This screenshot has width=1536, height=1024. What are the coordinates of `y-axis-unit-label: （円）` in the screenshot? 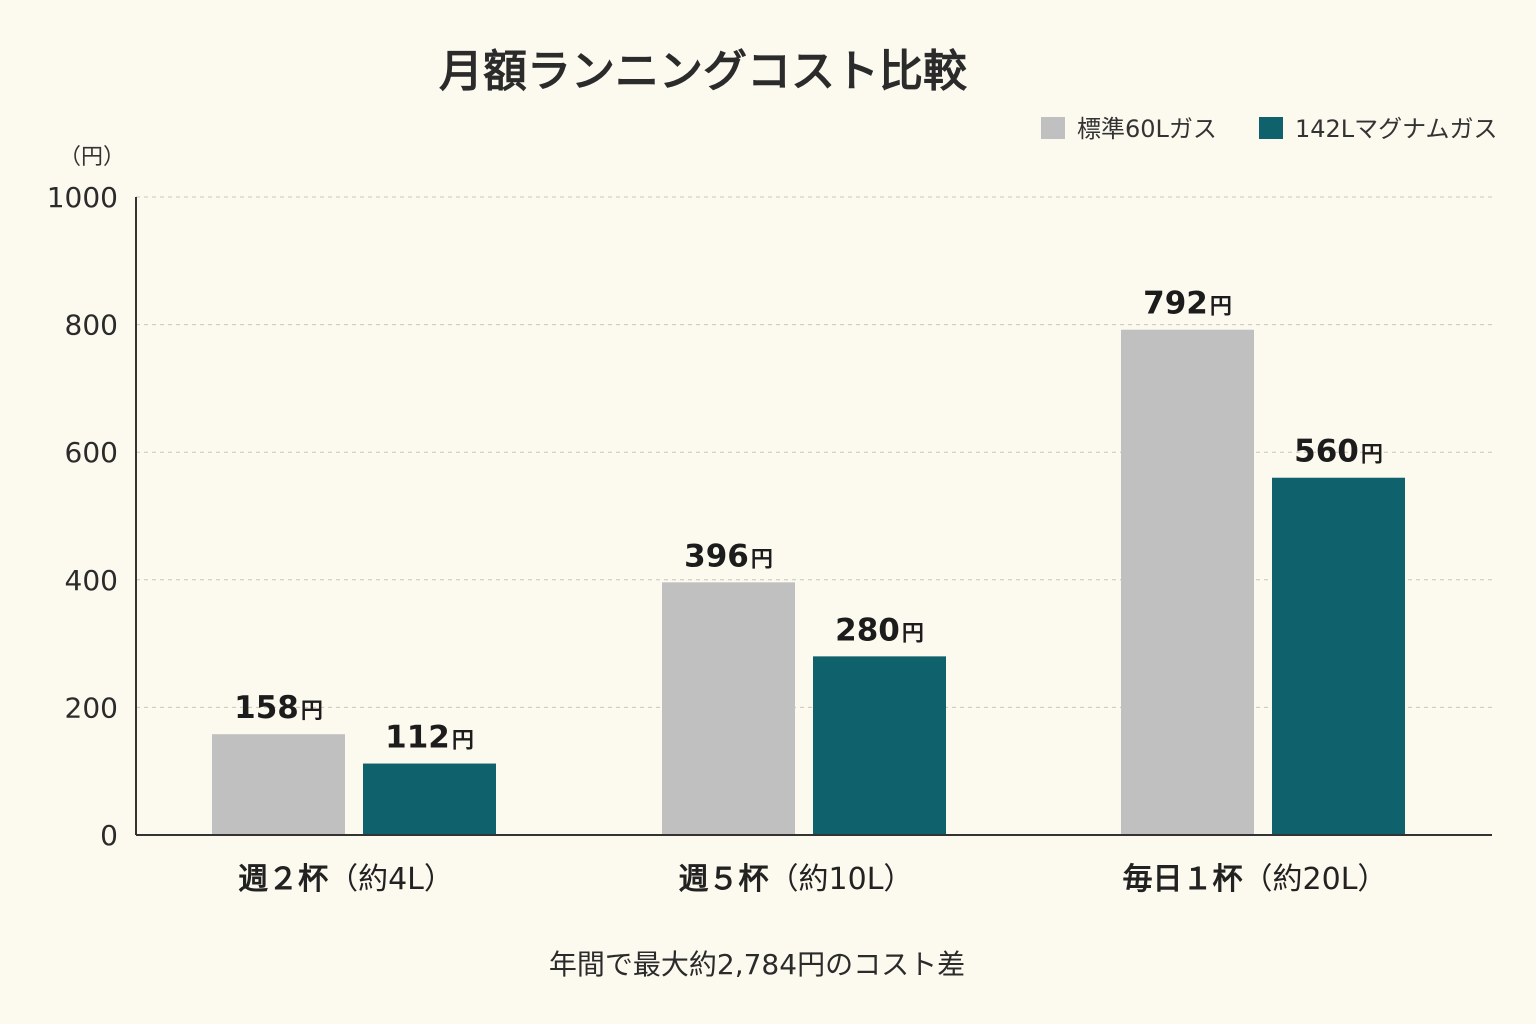 It's located at (92, 157).